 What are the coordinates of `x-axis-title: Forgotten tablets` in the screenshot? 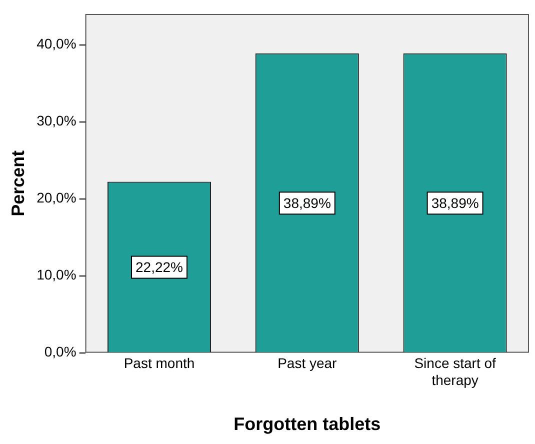 It's located at (307, 424).